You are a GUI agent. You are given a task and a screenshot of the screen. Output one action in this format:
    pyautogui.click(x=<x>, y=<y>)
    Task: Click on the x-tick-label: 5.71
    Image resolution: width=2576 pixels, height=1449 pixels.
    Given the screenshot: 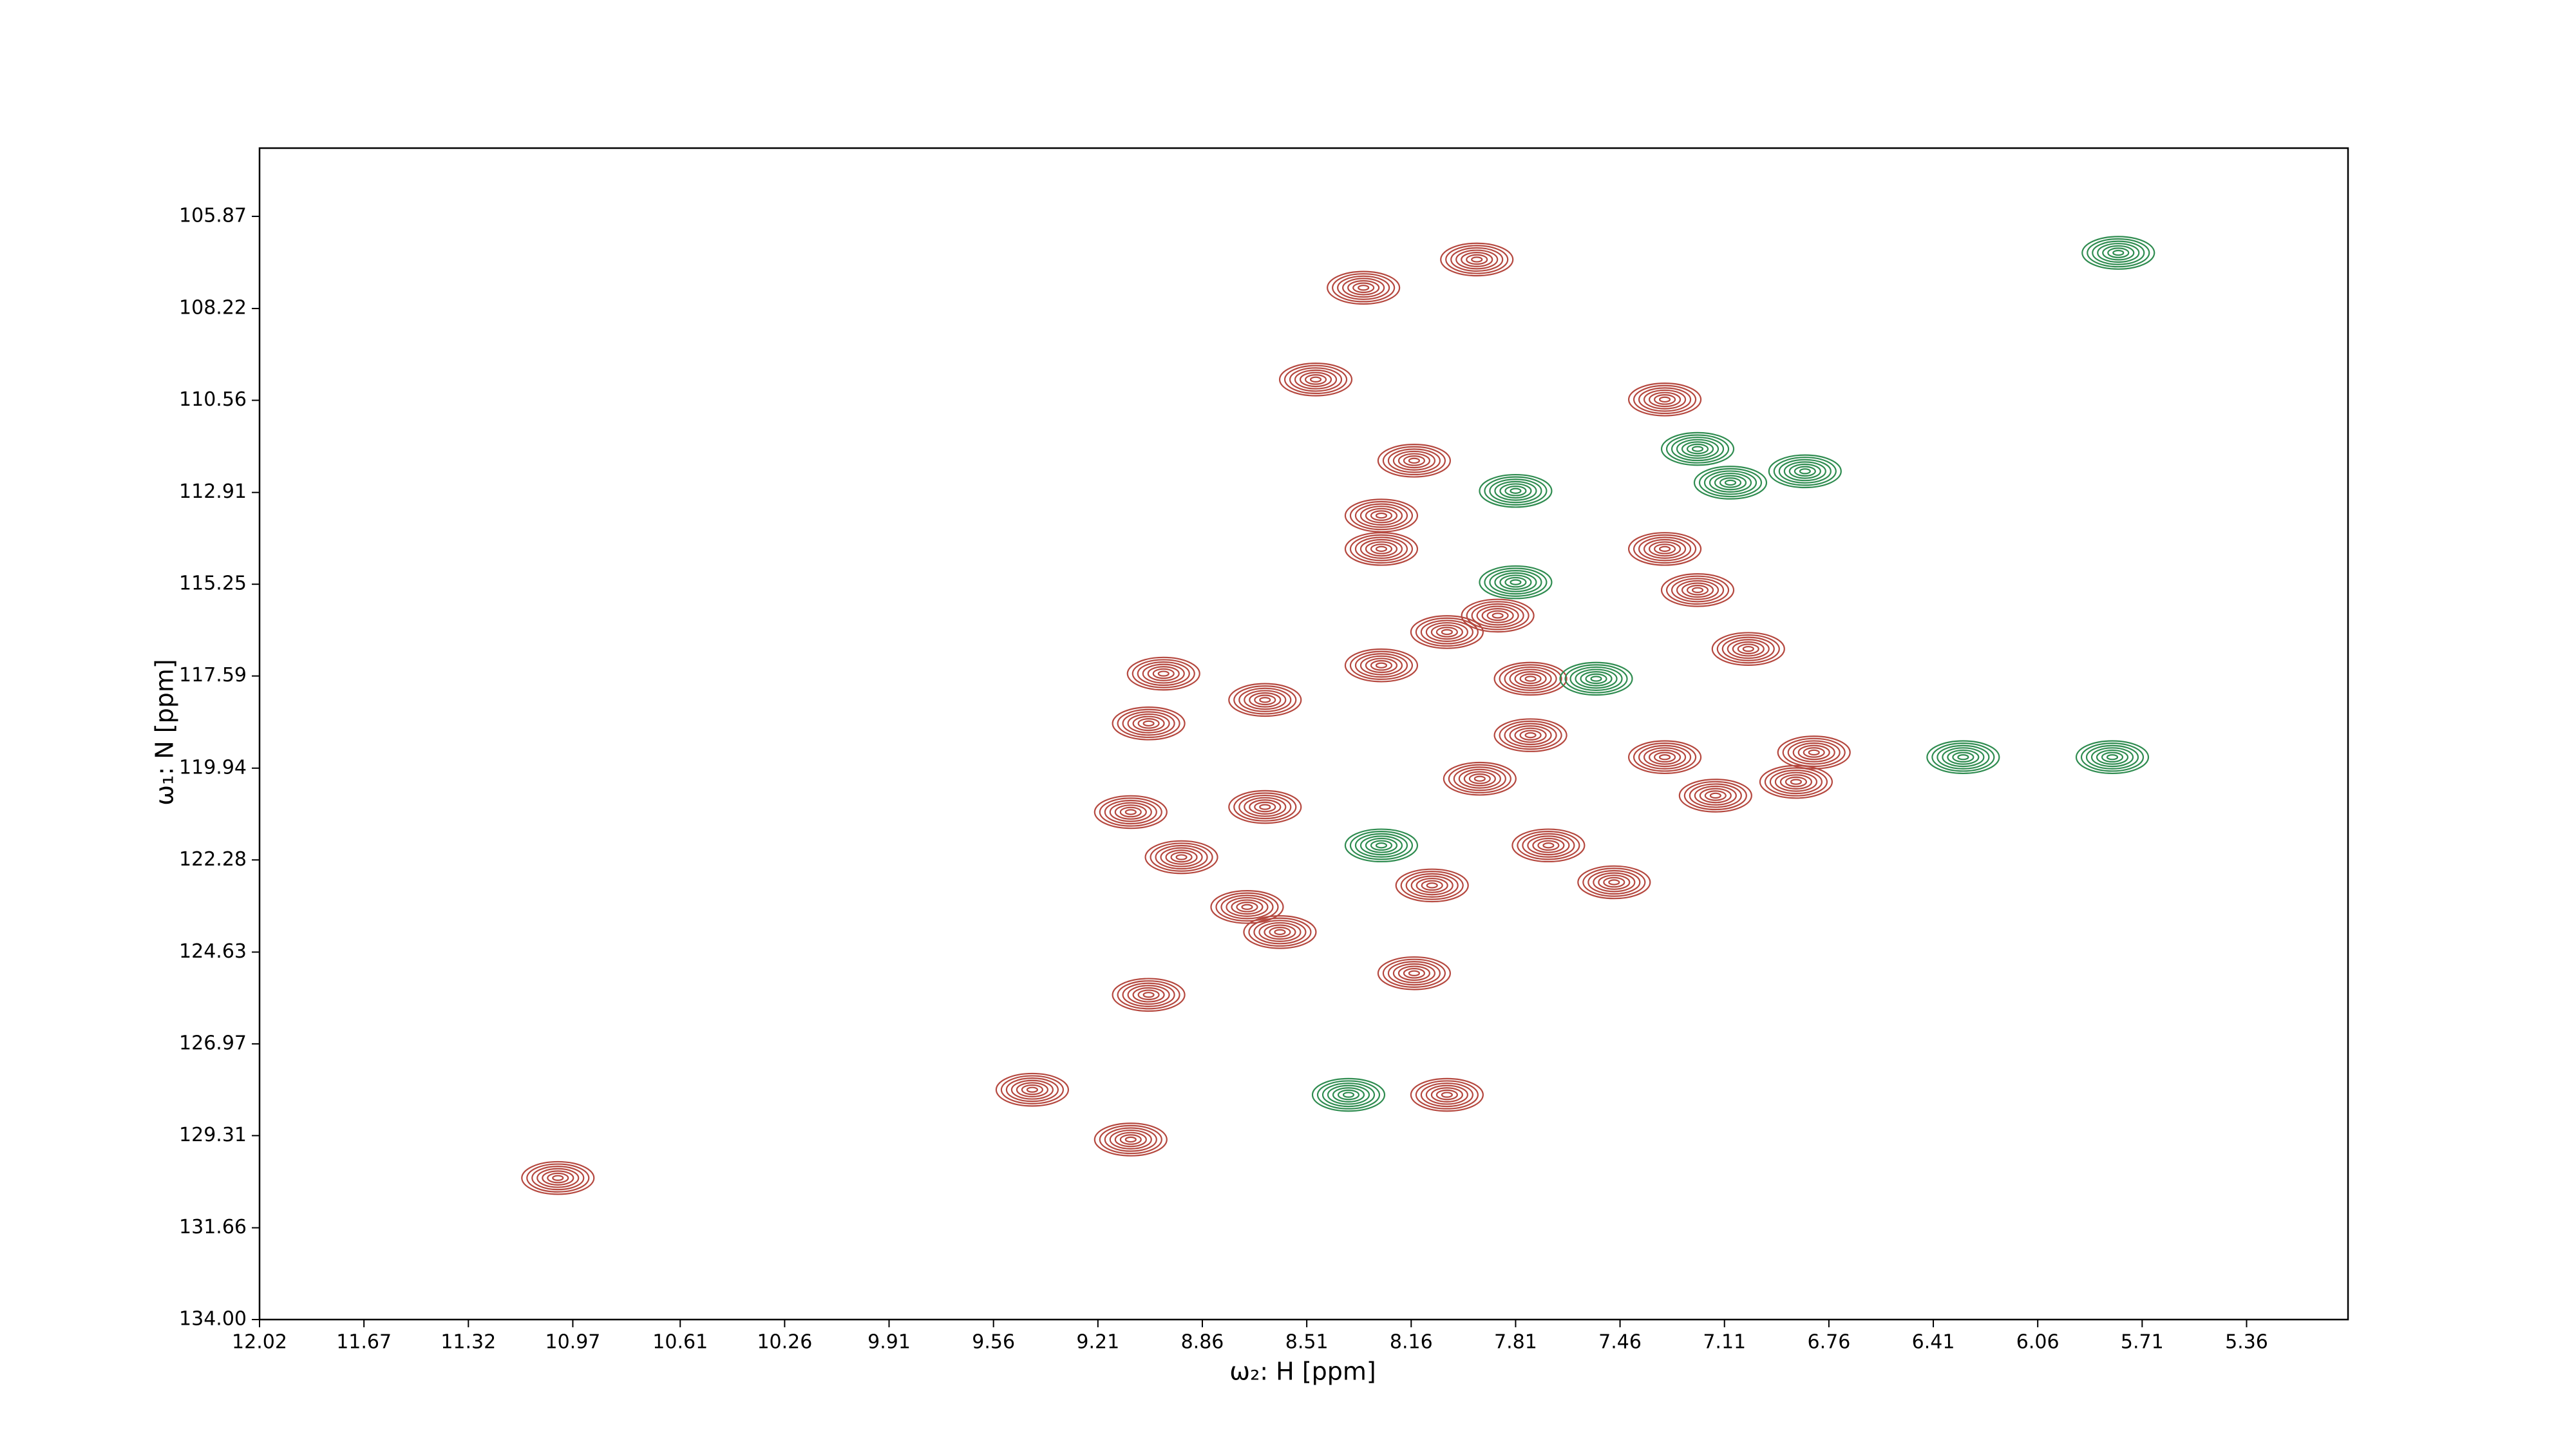 What is the action you would take?
    pyautogui.click(x=2142, y=1343)
    